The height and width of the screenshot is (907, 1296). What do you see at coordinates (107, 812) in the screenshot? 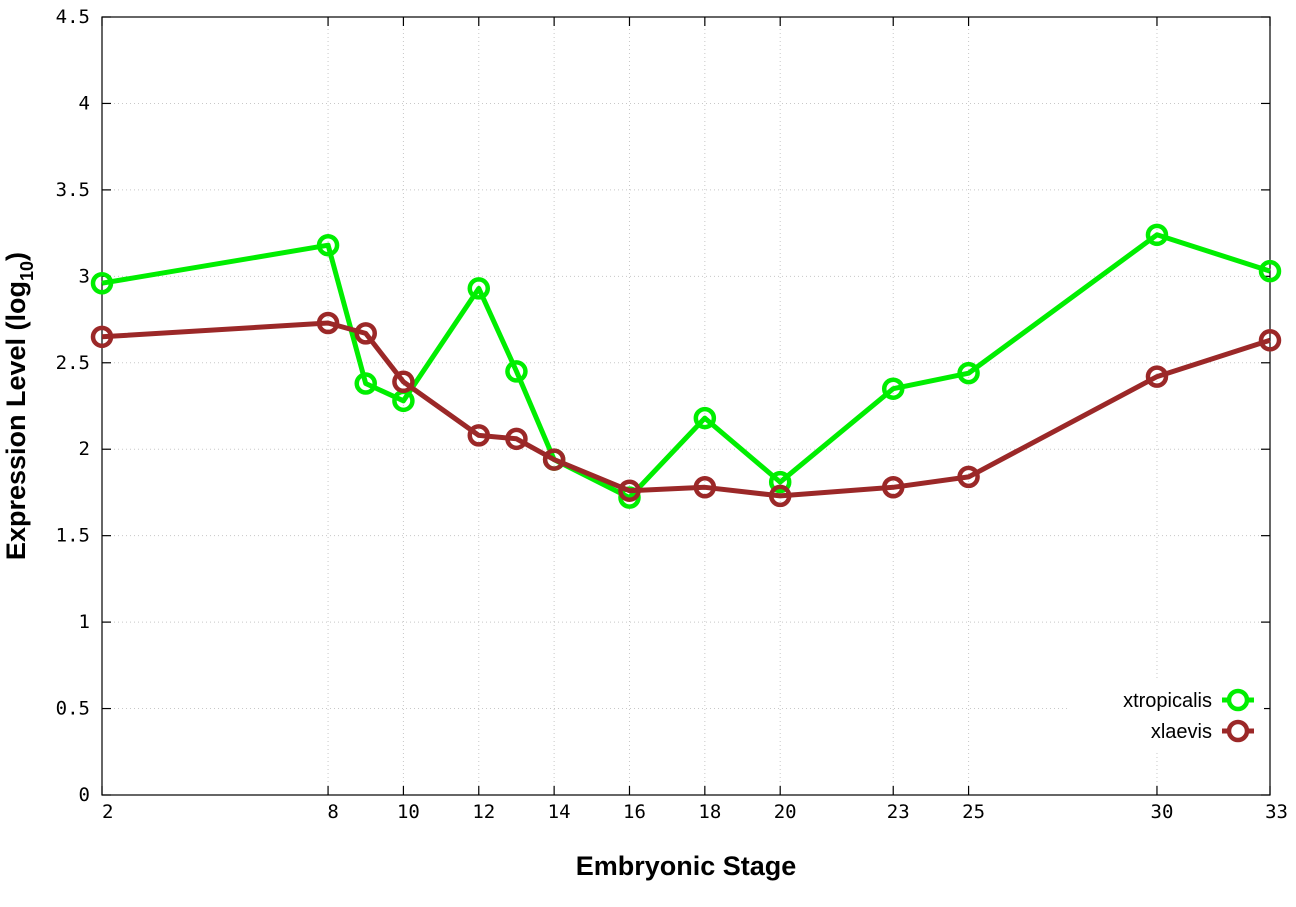
I see `x-tick-label: 2` at bounding box center [107, 812].